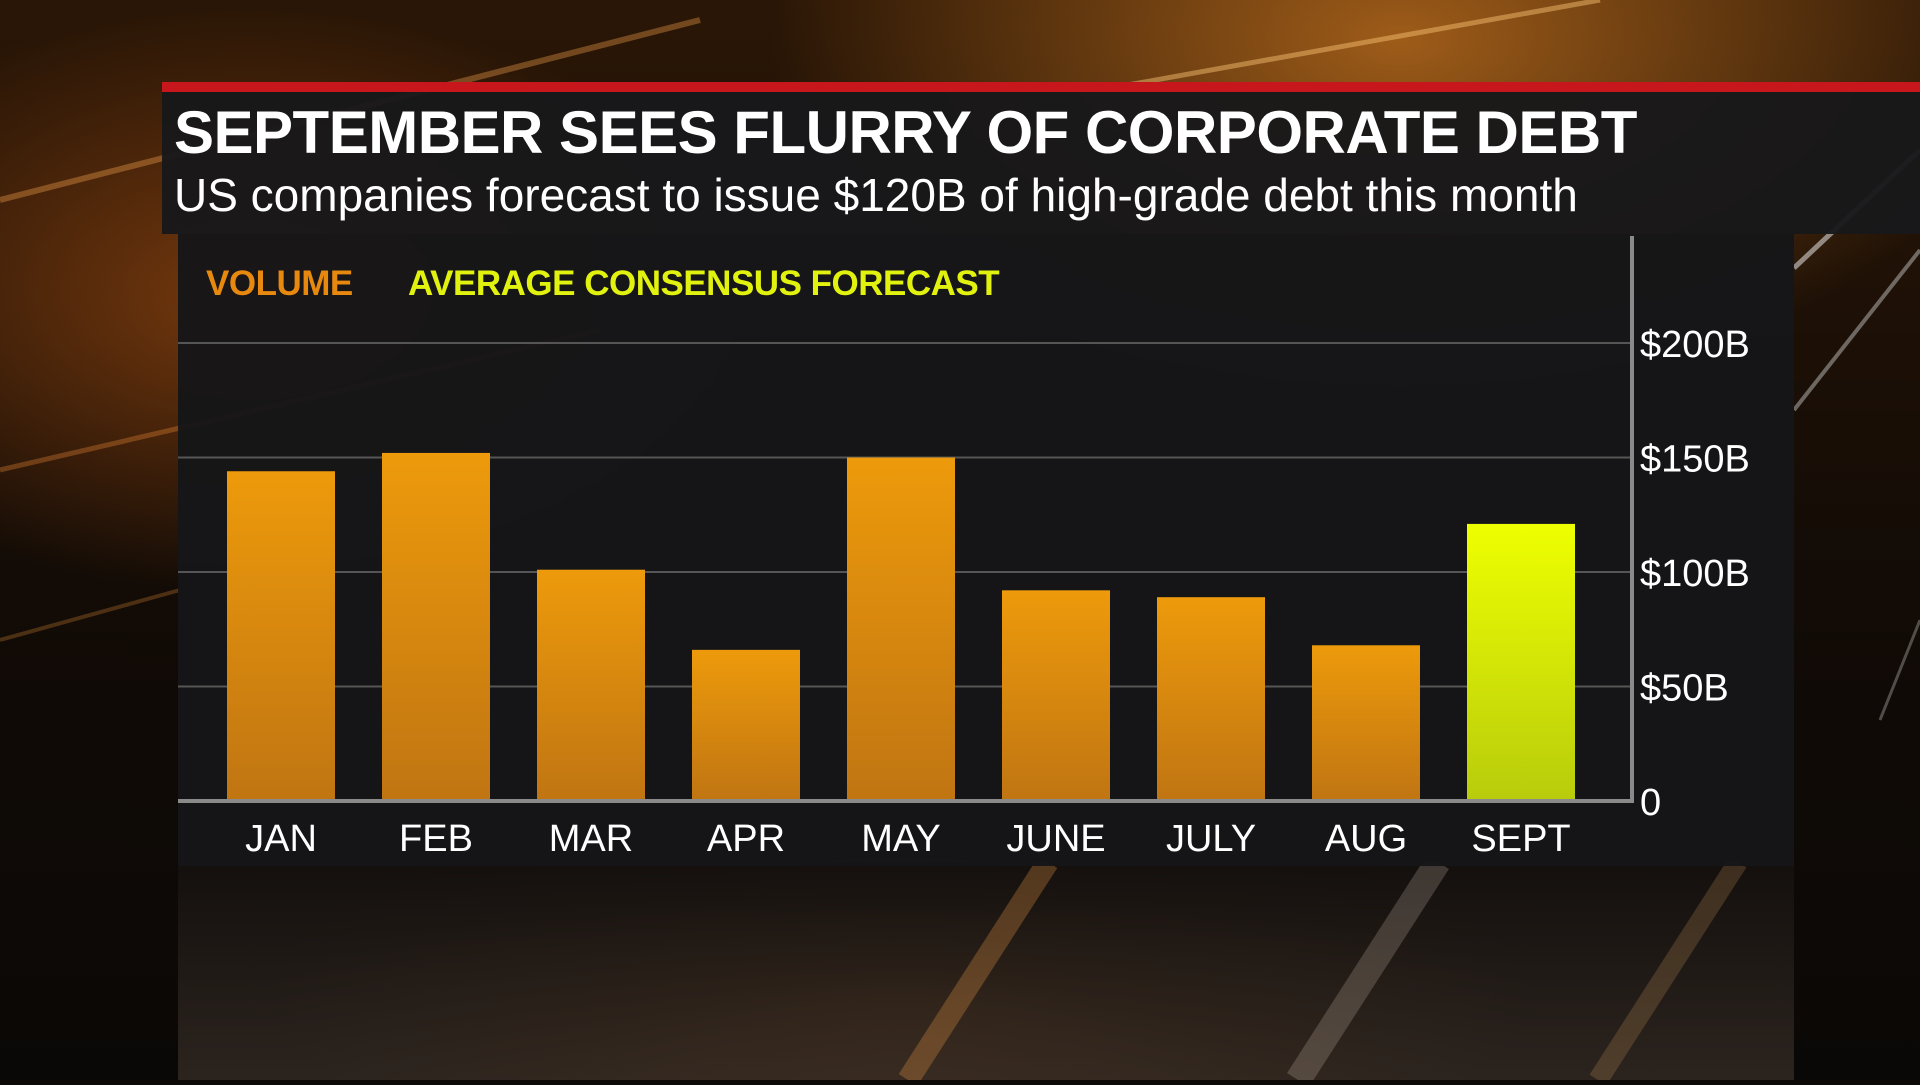 The height and width of the screenshot is (1085, 1920). Describe the element at coordinates (1366, 839) in the screenshot. I see `x-tick-label: AUG` at that location.